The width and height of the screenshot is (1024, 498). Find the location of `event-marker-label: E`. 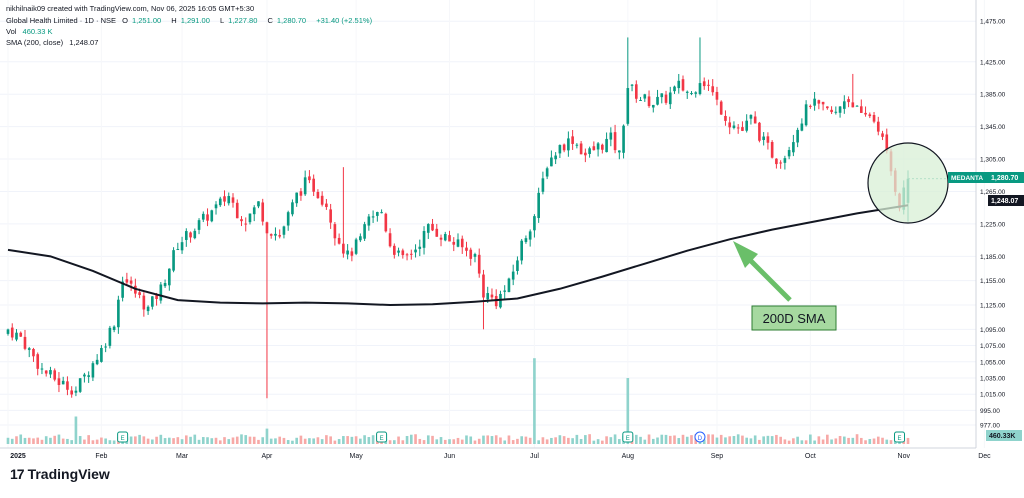

event-marker-label: E is located at coordinates (123, 439).